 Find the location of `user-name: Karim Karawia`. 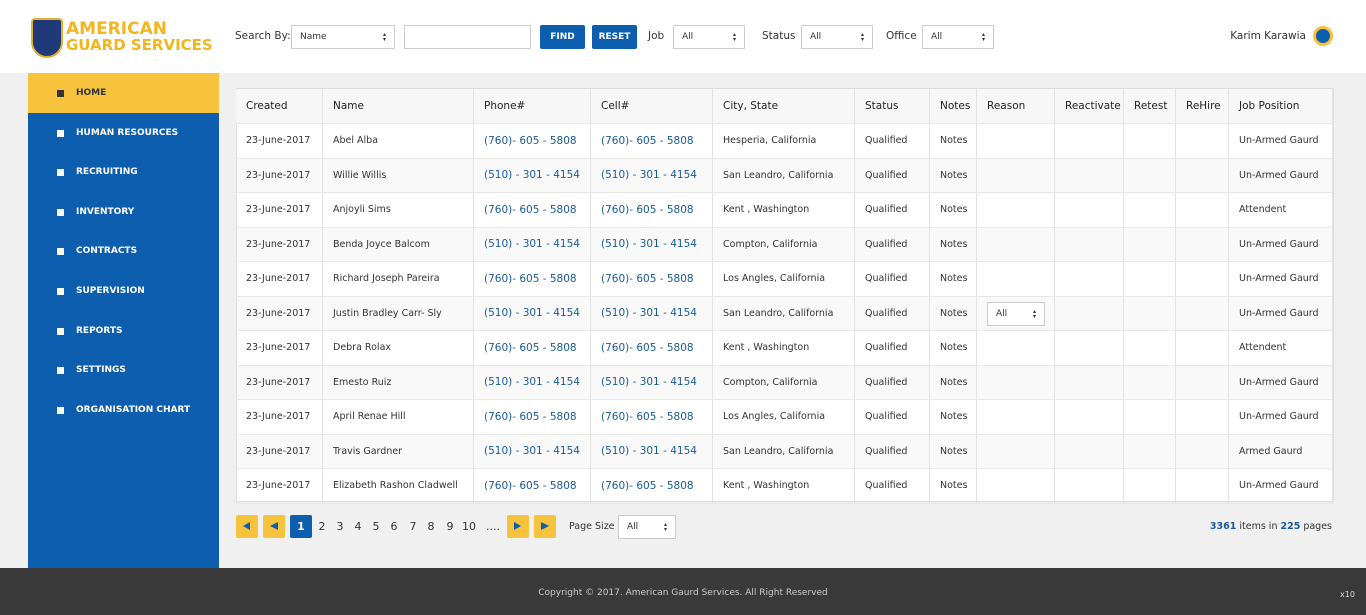

user-name: Karim Karawia is located at coordinates (1268, 36).